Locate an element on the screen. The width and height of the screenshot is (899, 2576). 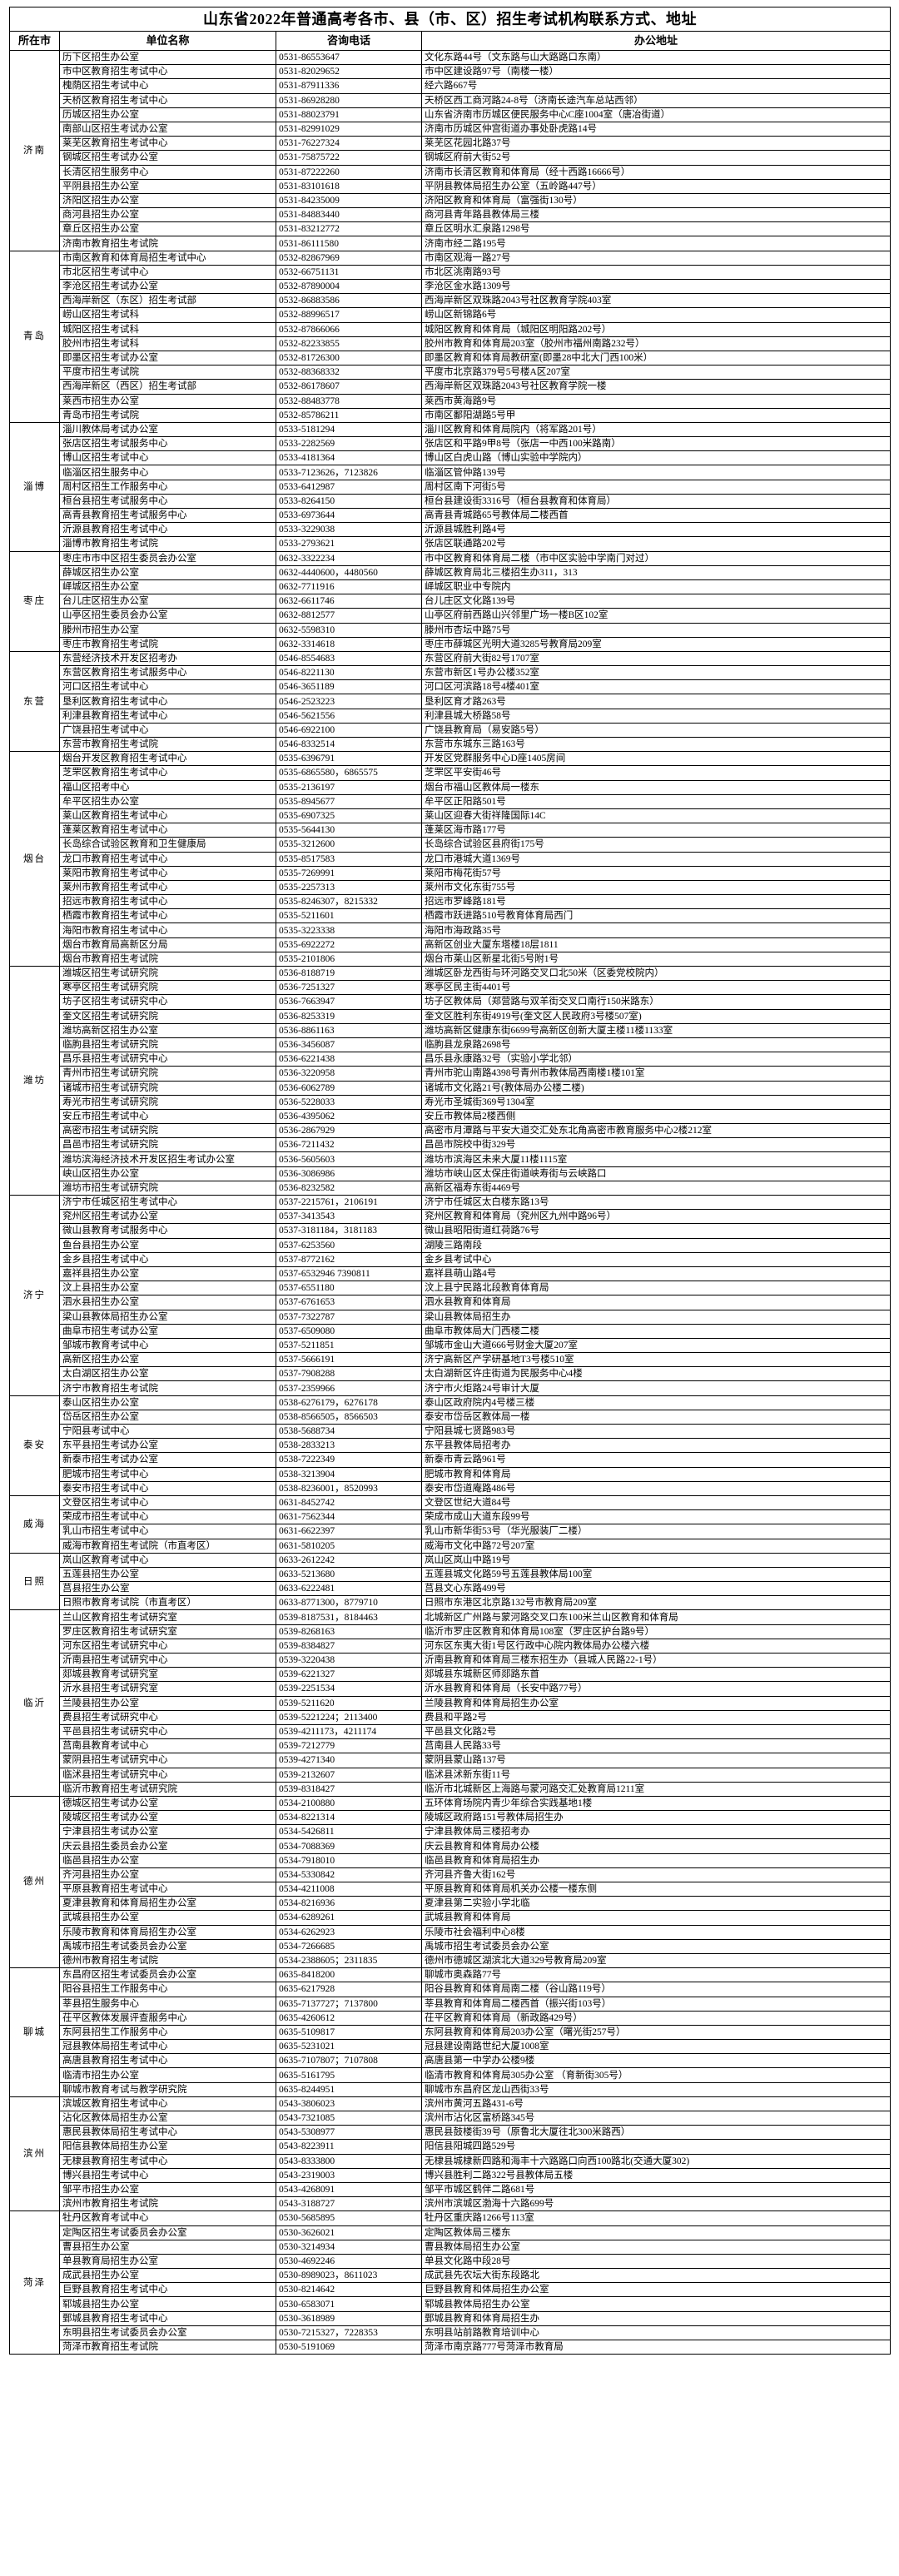
unit-name-cell: 沂源县教育招生考试中心 is located at coordinates (167, 530).